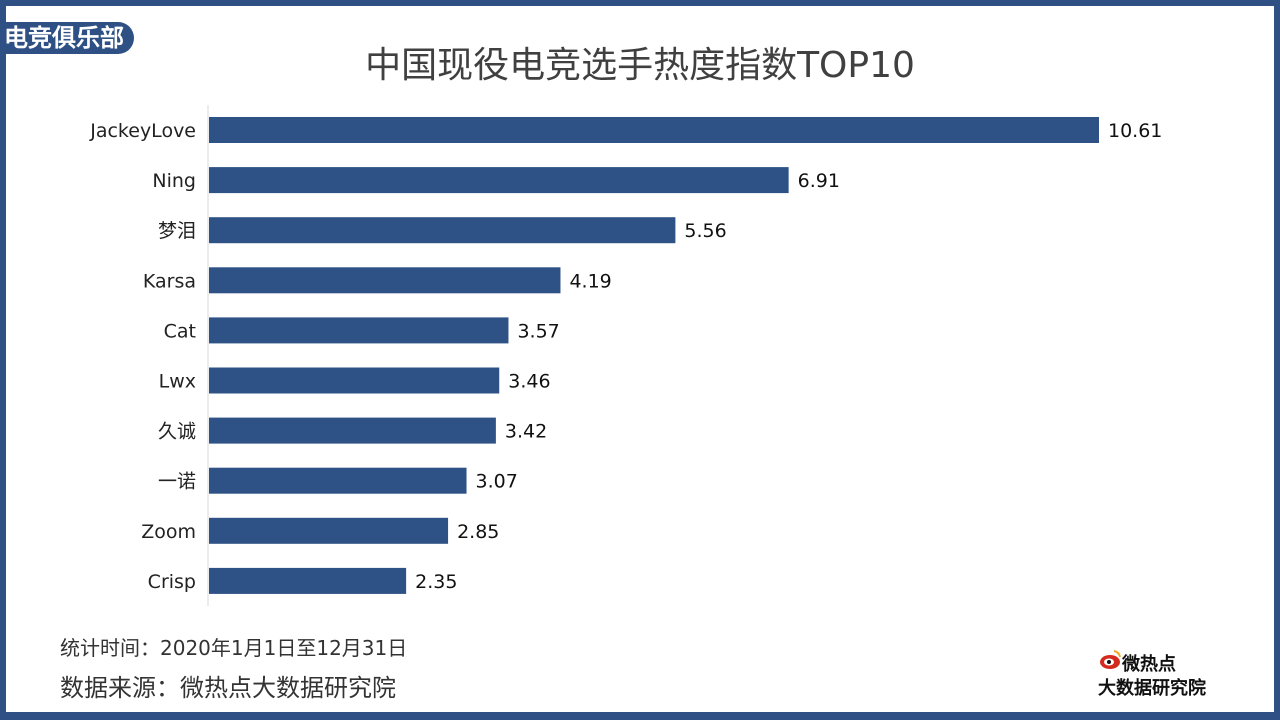 The width and height of the screenshot is (1280, 720). What do you see at coordinates (705, 231) in the screenshot?
I see `value-label: 5.56` at bounding box center [705, 231].